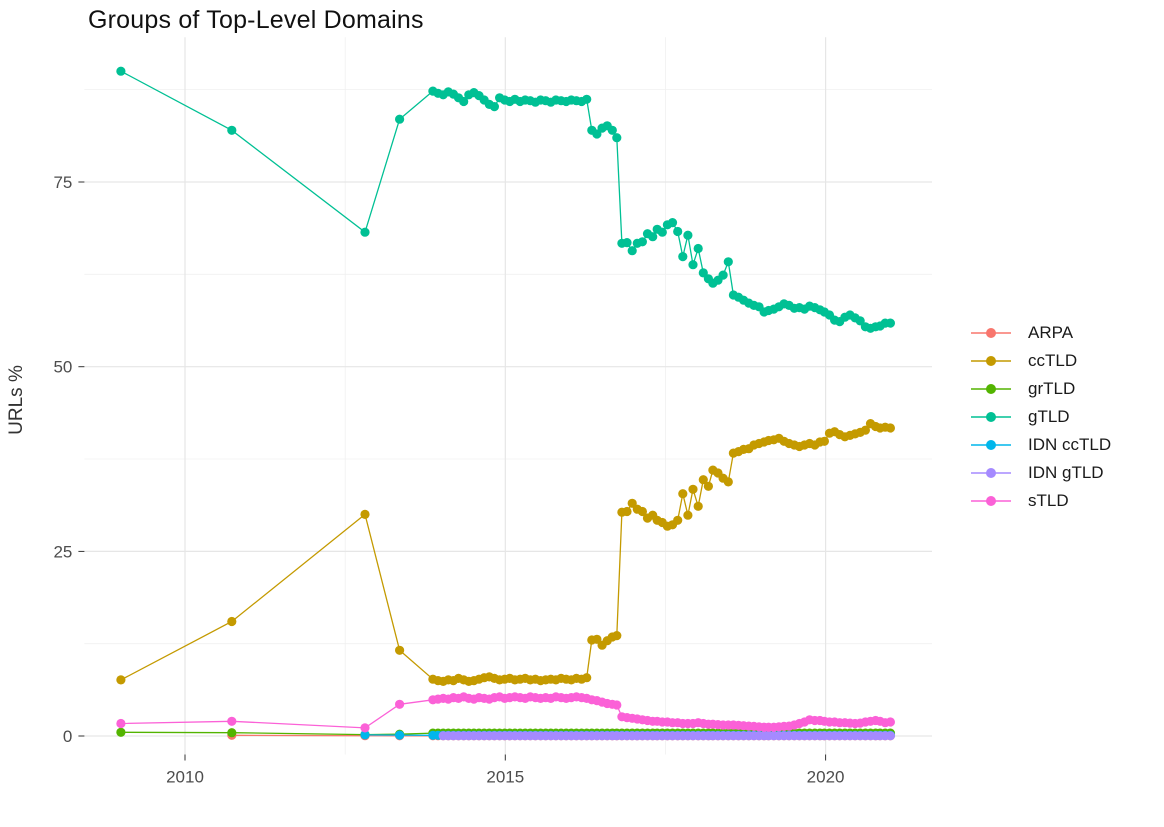  Describe the element at coordinates (62, 551) in the screenshot. I see `y-tick-label: 25` at that location.